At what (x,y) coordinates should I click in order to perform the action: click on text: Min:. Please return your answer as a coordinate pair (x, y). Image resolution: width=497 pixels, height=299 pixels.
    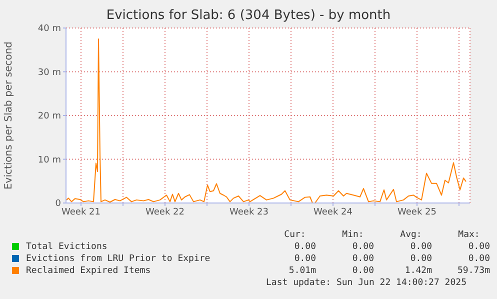
    Looking at the image, I should click on (353, 235).